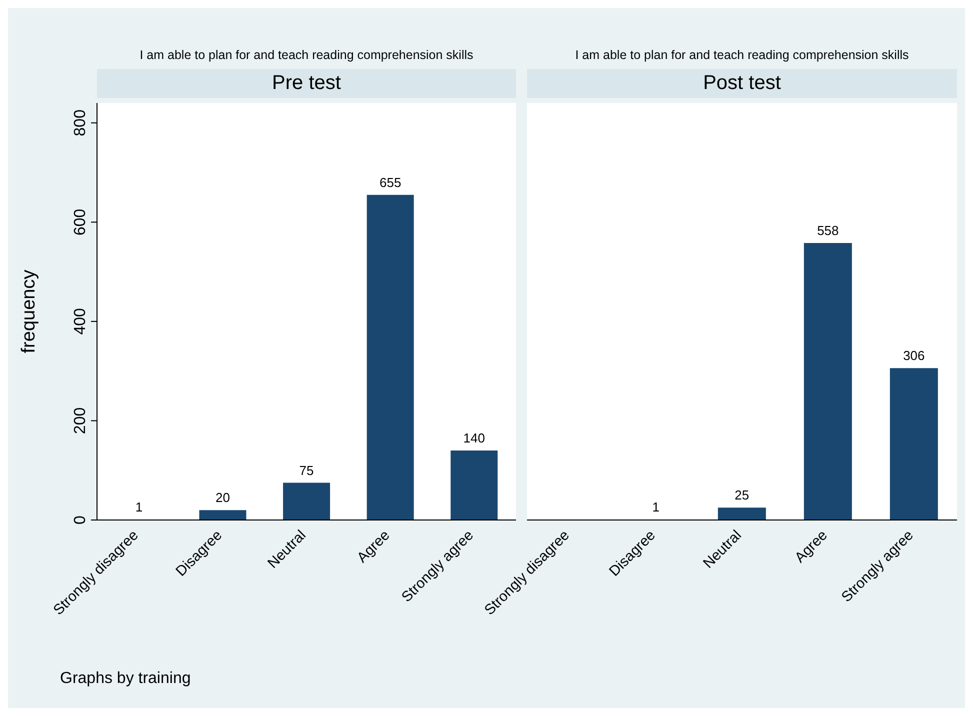  Describe the element at coordinates (223, 498) in the screenshot. I see `data-label: 20` at that location.